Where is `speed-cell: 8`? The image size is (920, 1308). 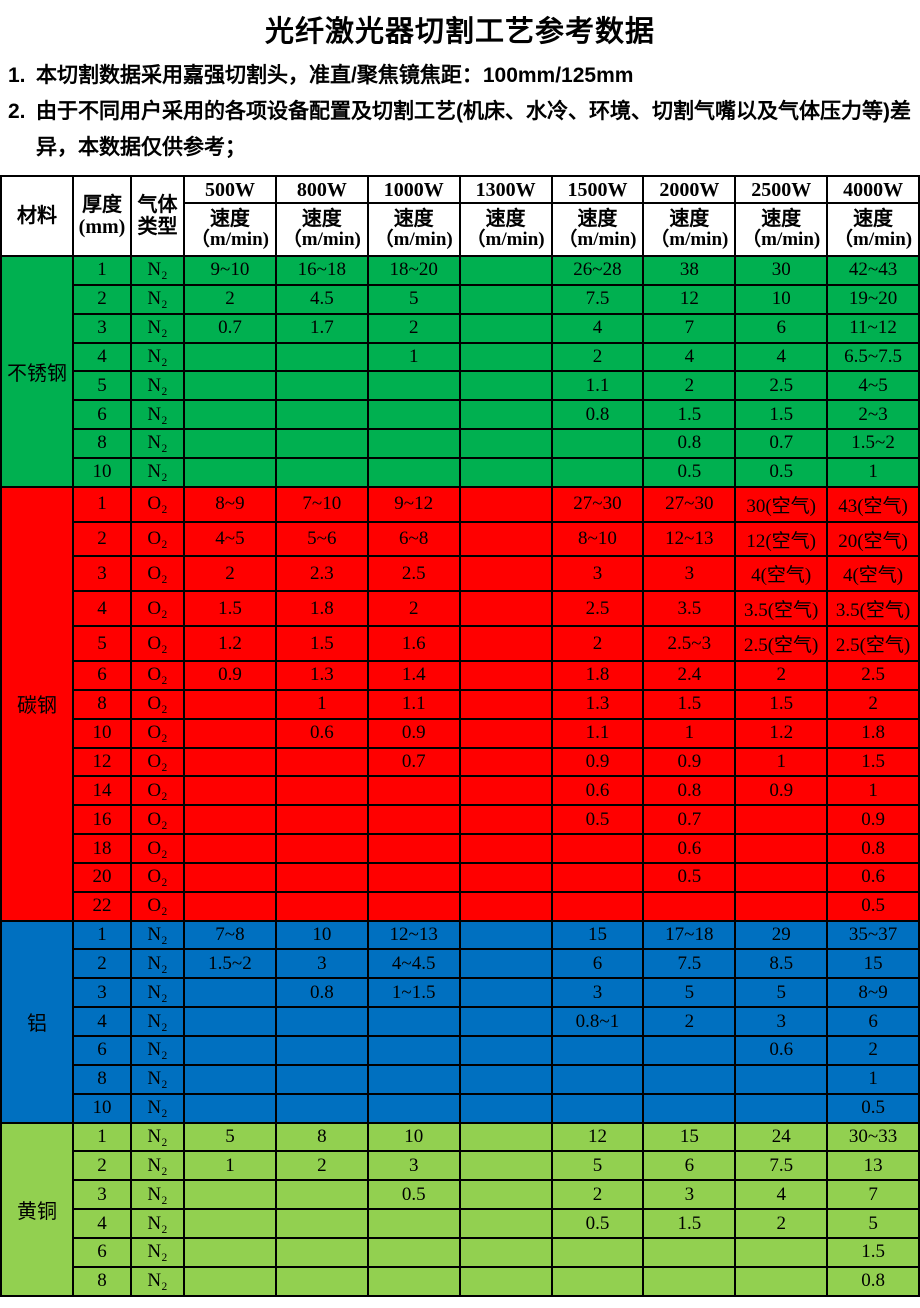
speed-cell: 8 is located at coordinates (321, 1137).